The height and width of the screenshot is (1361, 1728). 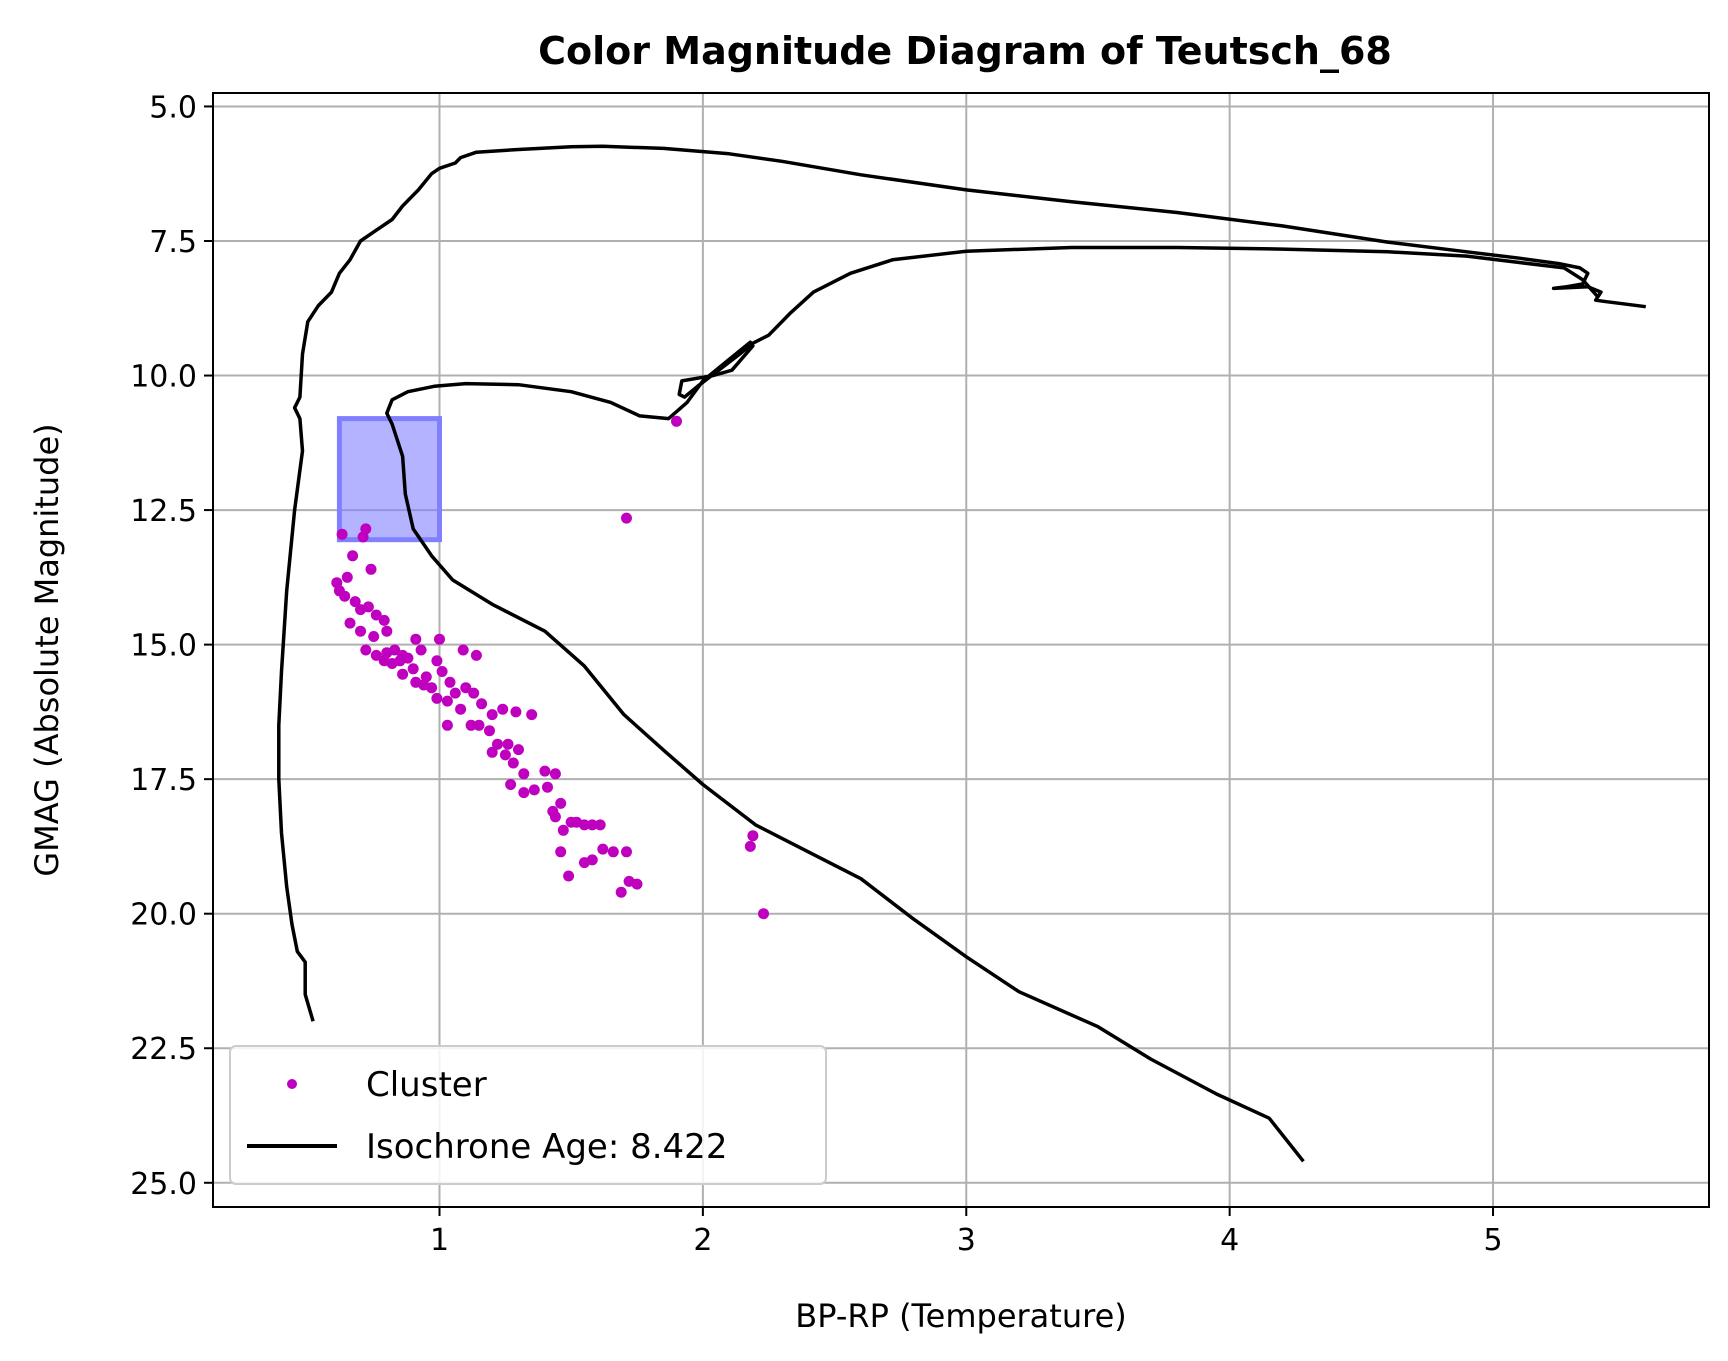 I want to click on legend: Cluster Isochrone Age: 8.422, so click(x=528, y=1115).